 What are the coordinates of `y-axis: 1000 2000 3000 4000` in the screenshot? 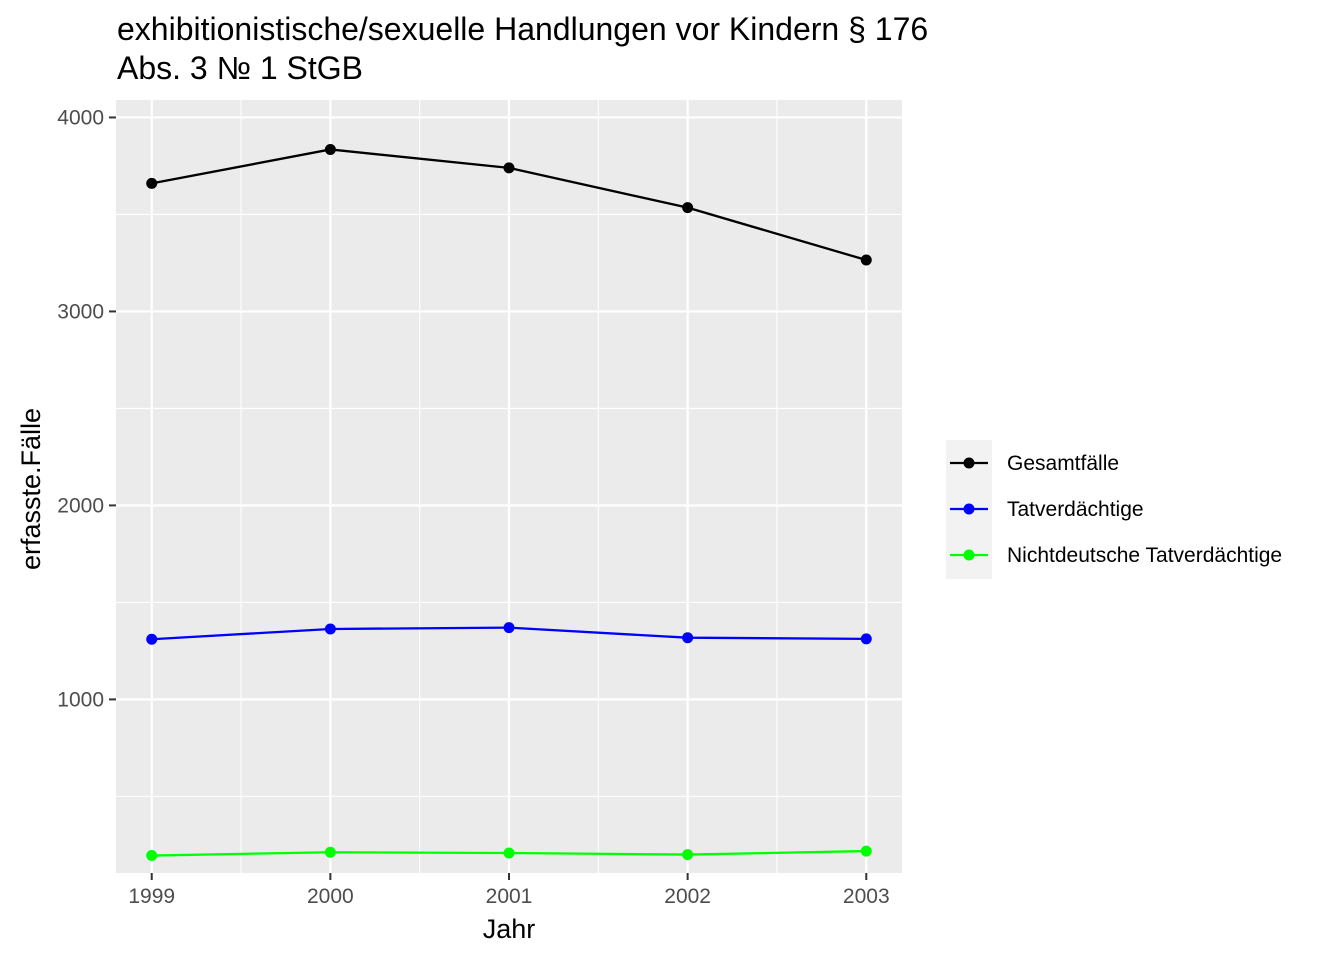 It's located at (86, 408).